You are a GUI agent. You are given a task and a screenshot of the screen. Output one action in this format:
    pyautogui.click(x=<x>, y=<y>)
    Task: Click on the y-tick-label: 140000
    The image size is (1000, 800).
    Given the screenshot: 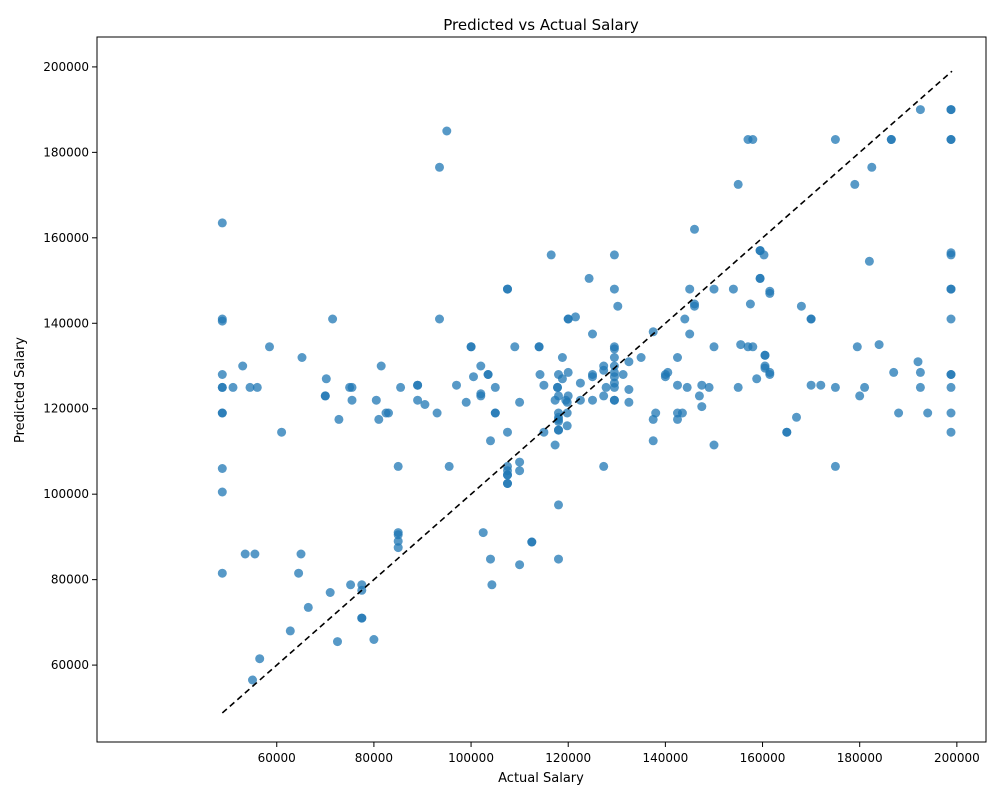 What is the action you would take?
    pyautogui.click(x=66, y=323)
    